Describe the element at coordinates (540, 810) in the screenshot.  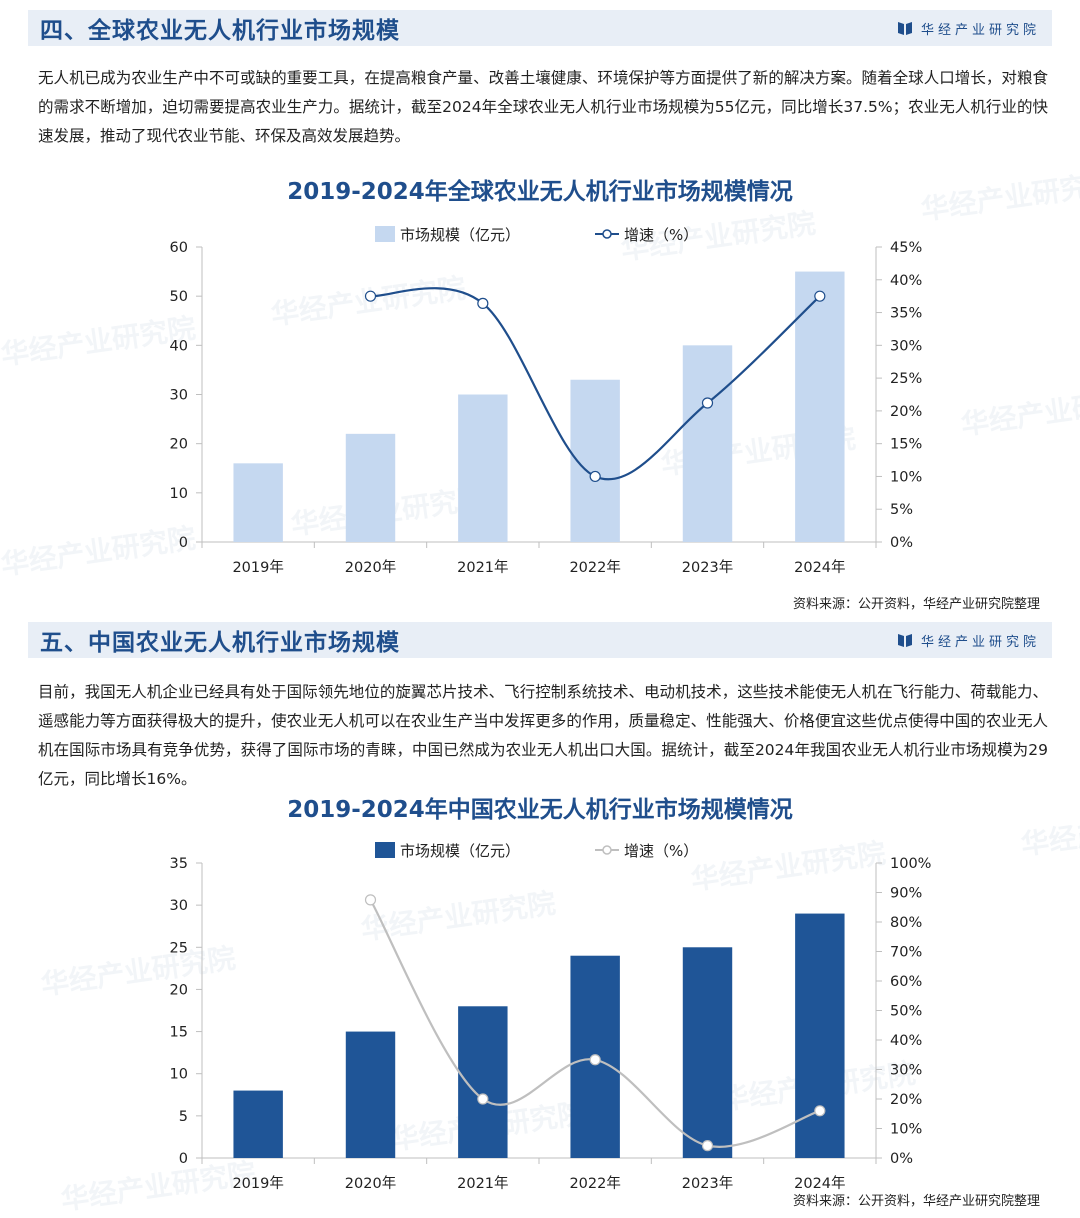
I see `chart-title-china: 2019-2024年中国农业无人机行业市场规模情况` at that location.